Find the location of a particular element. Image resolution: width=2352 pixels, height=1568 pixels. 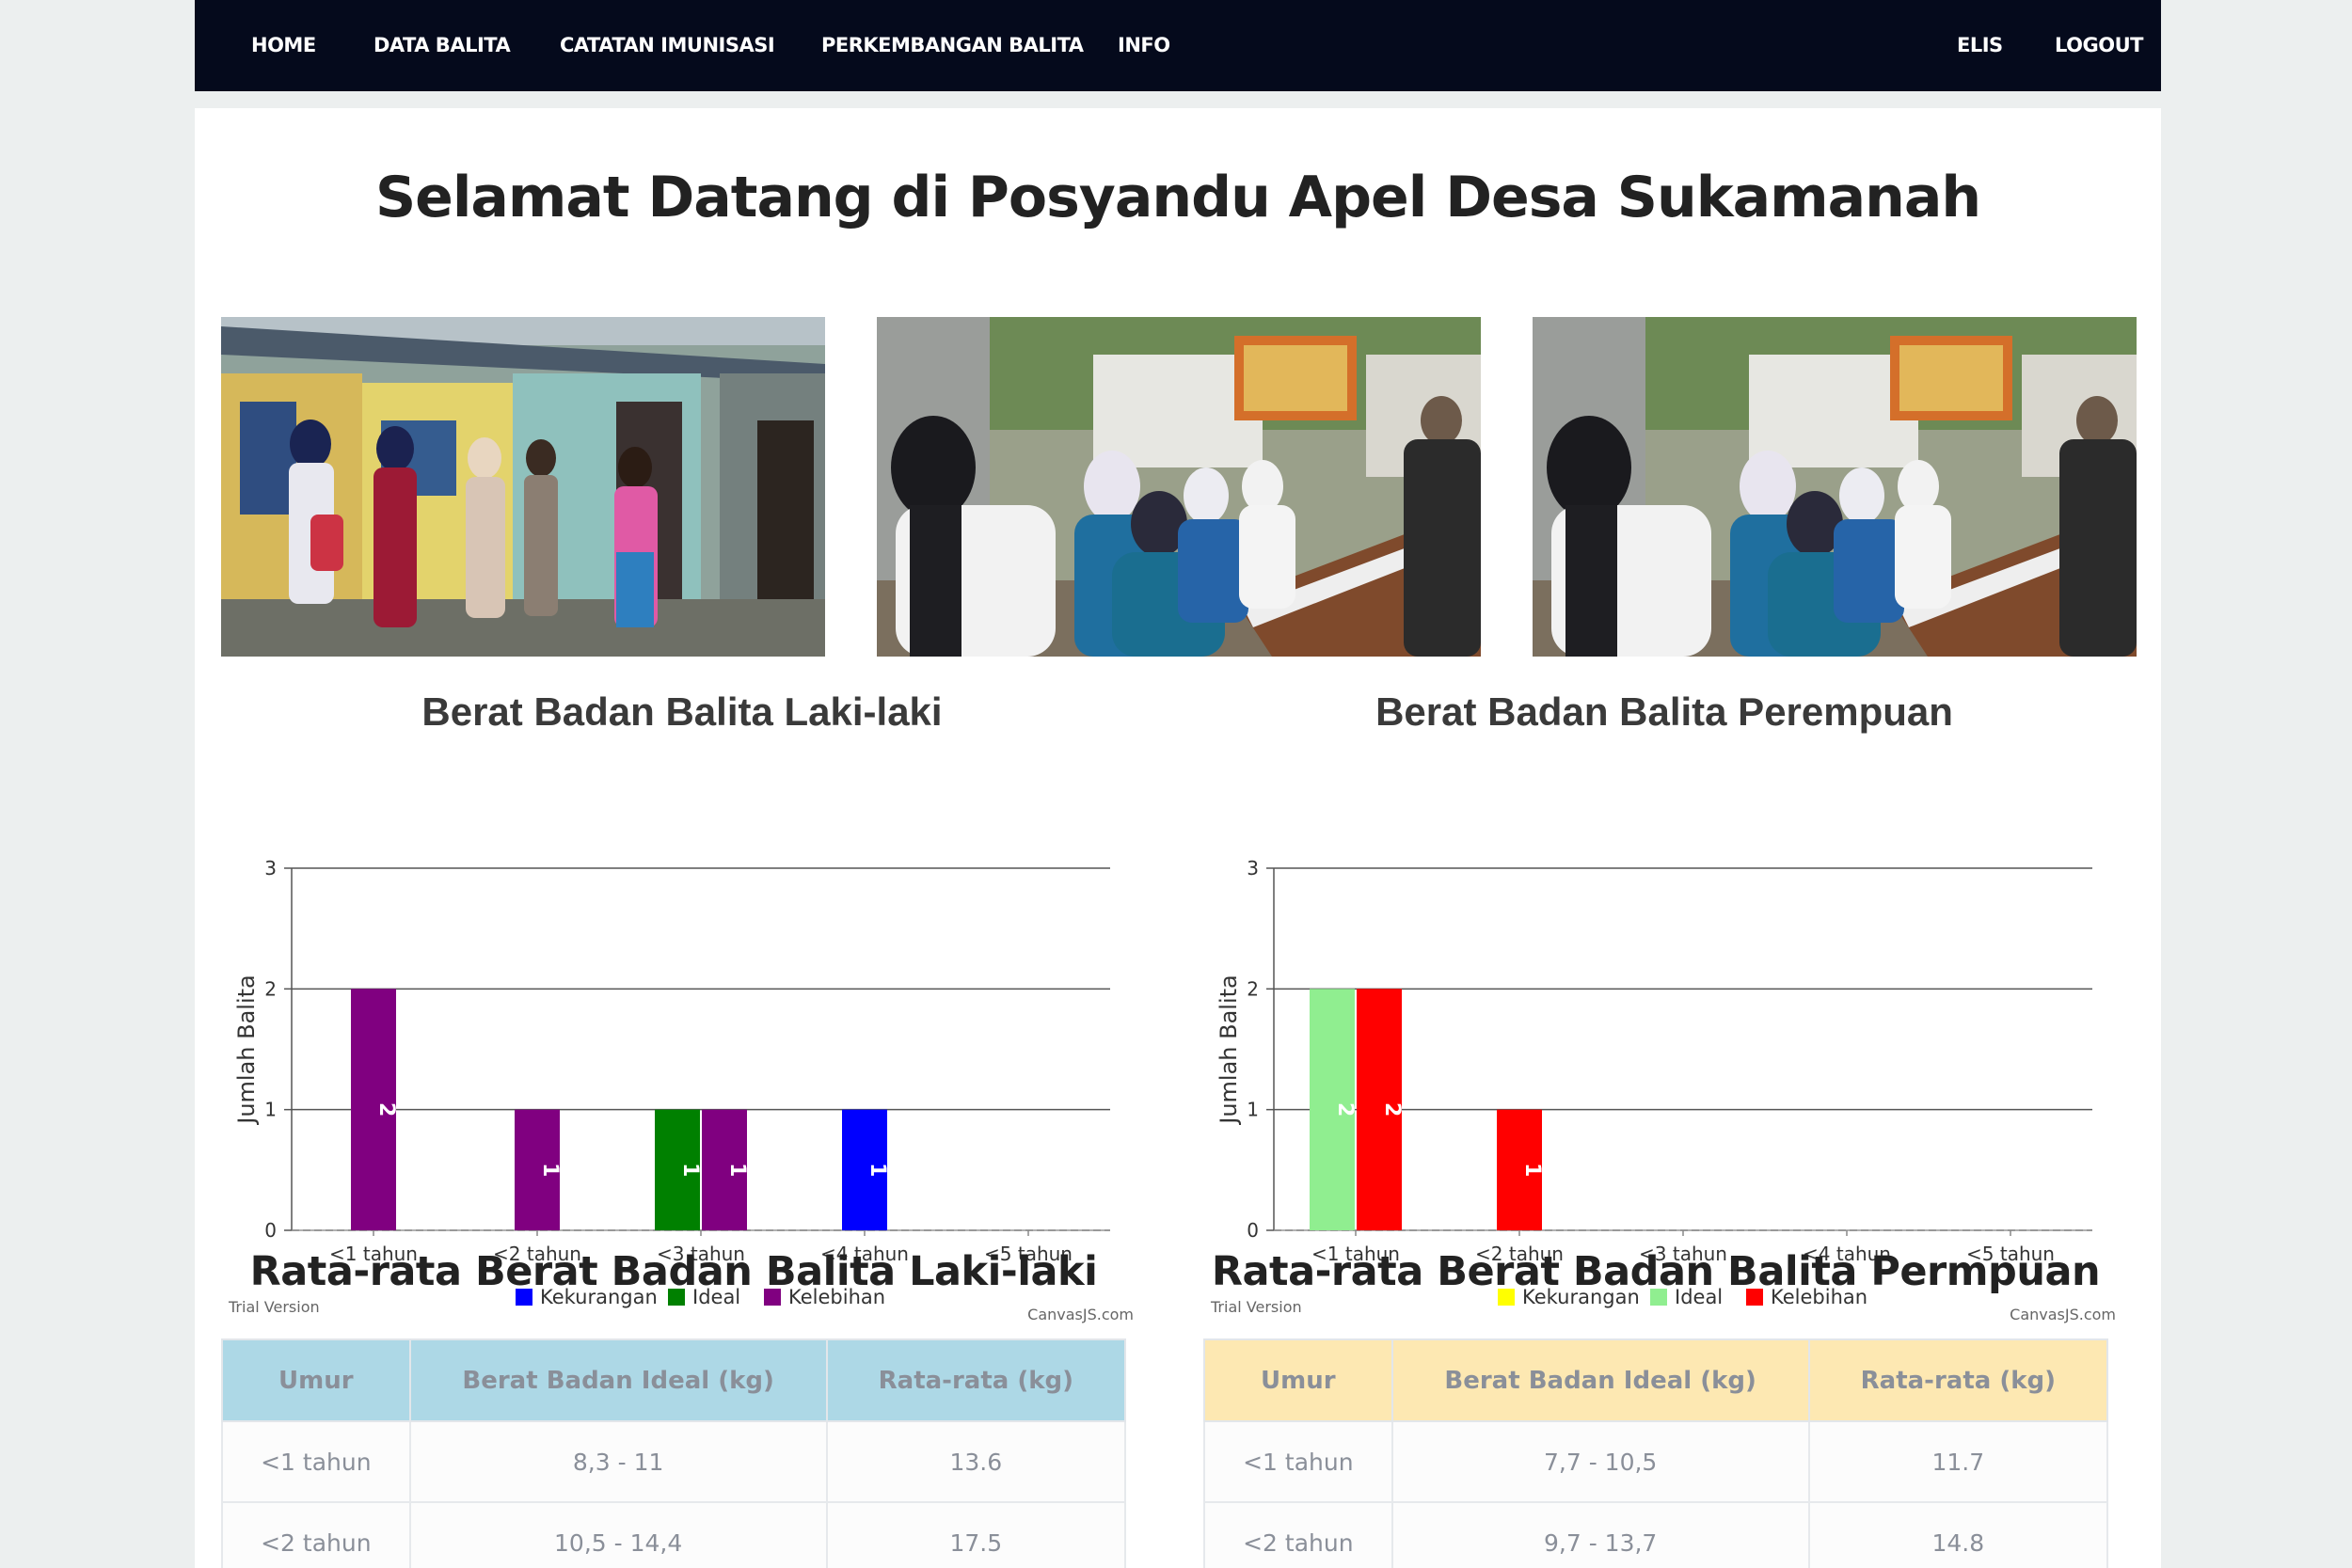

chart-male-title: Berat Badan Balita Laki-laki is located at coordinates (682, 711).